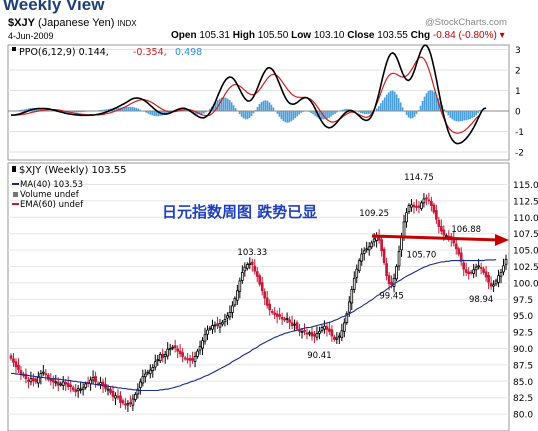 Image resolution: width=538 pixels, height=431 pixels. What do you see at coordinates (435, 238) in the screenshot?
I see `trend-arrow-line` at bounding box center [435, 238].